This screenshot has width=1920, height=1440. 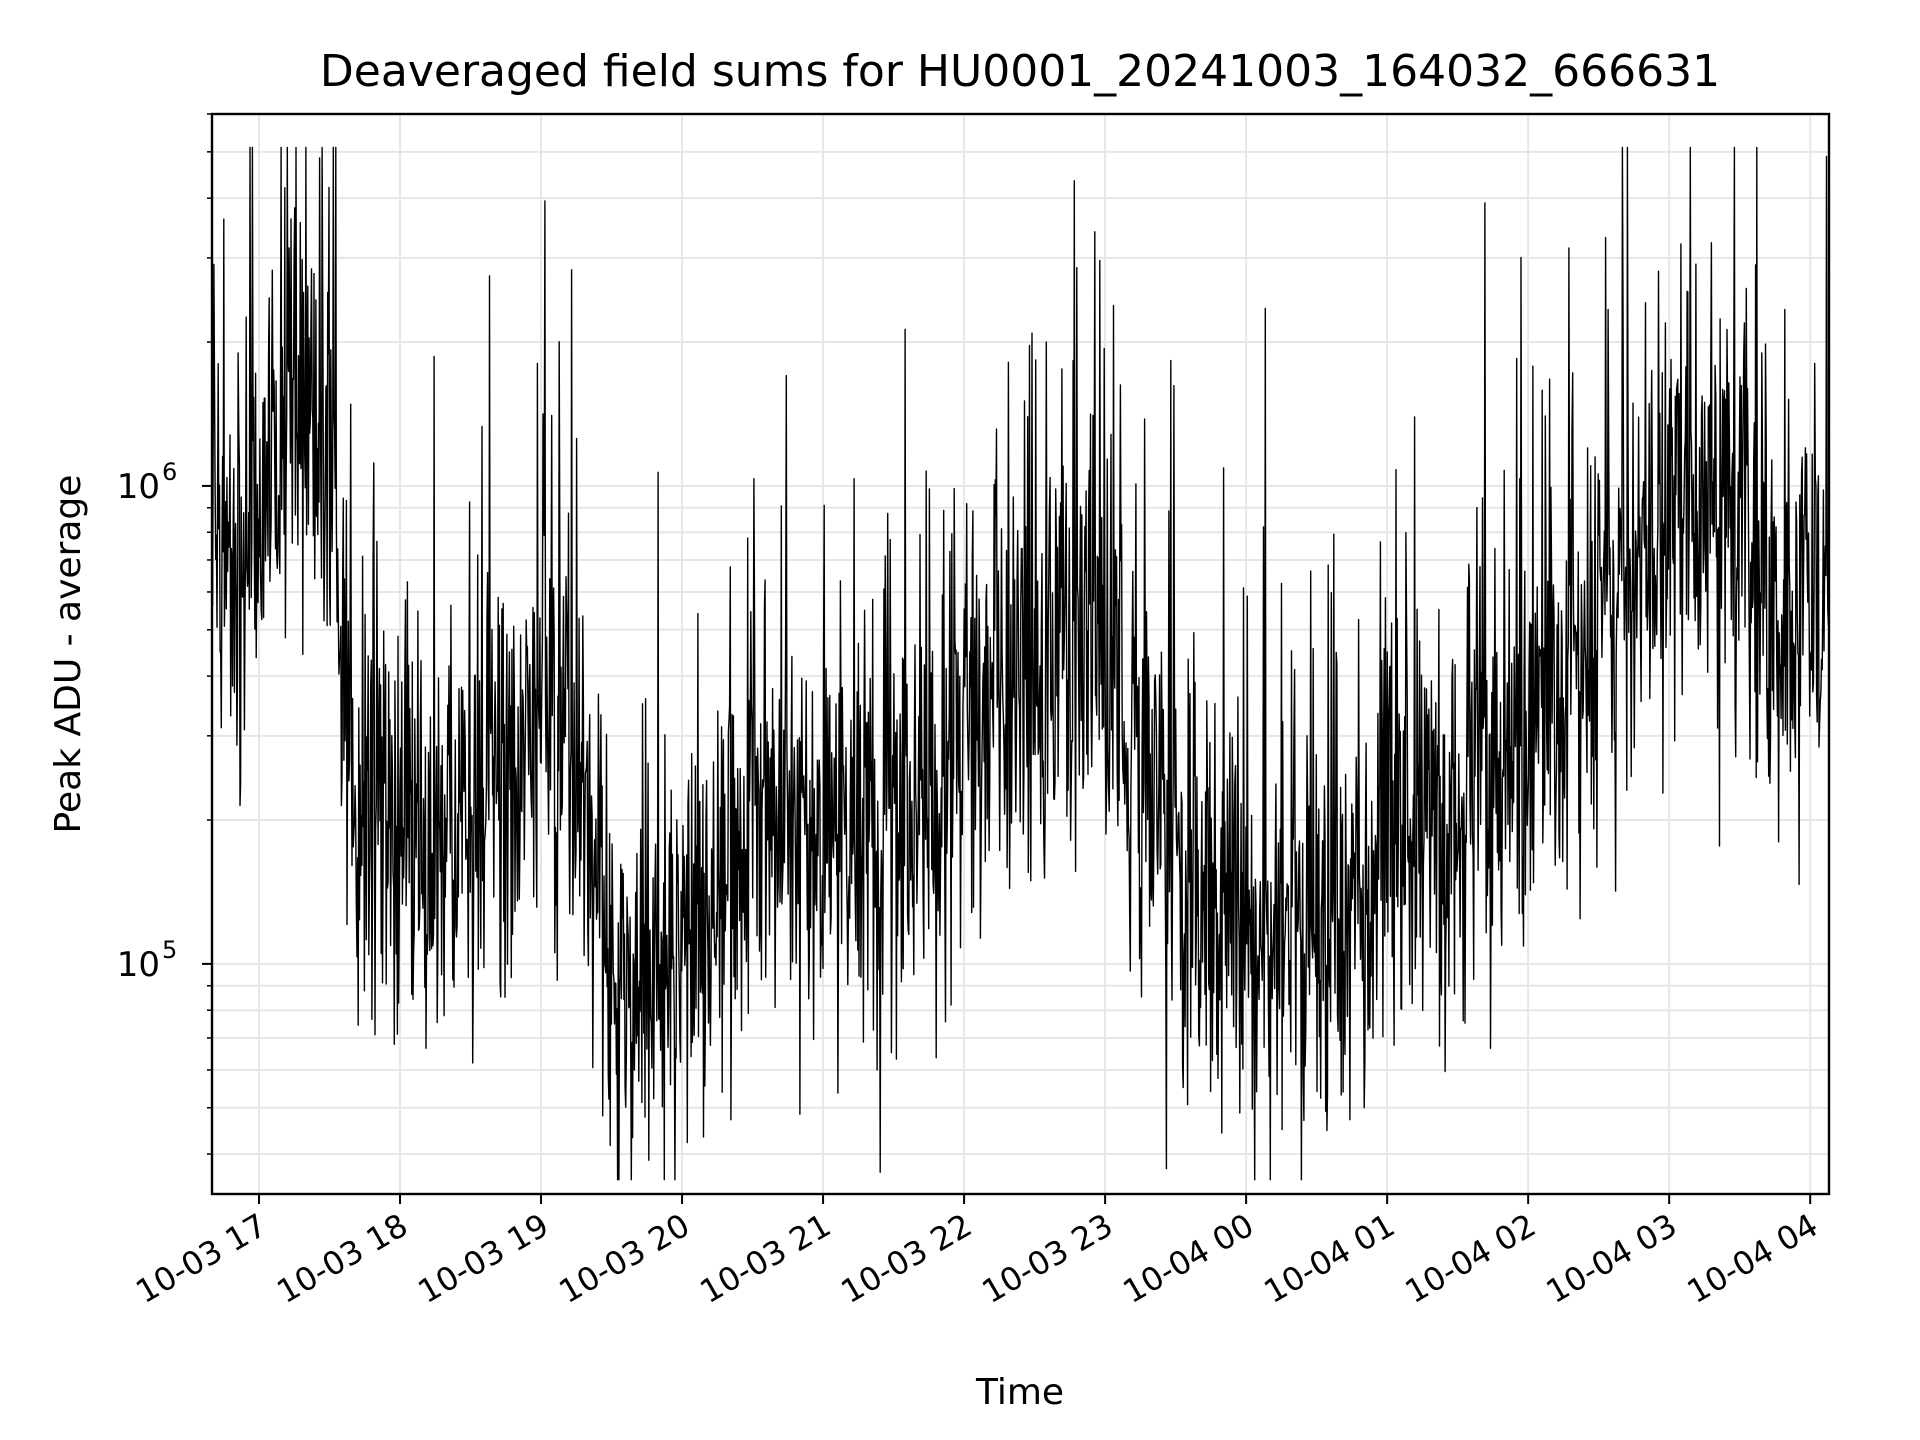 What do you see at coordinates (68, 654) in the screenshot?
I see `y-axis-label: Peak ADU - average` at bounding box center [68, 654].